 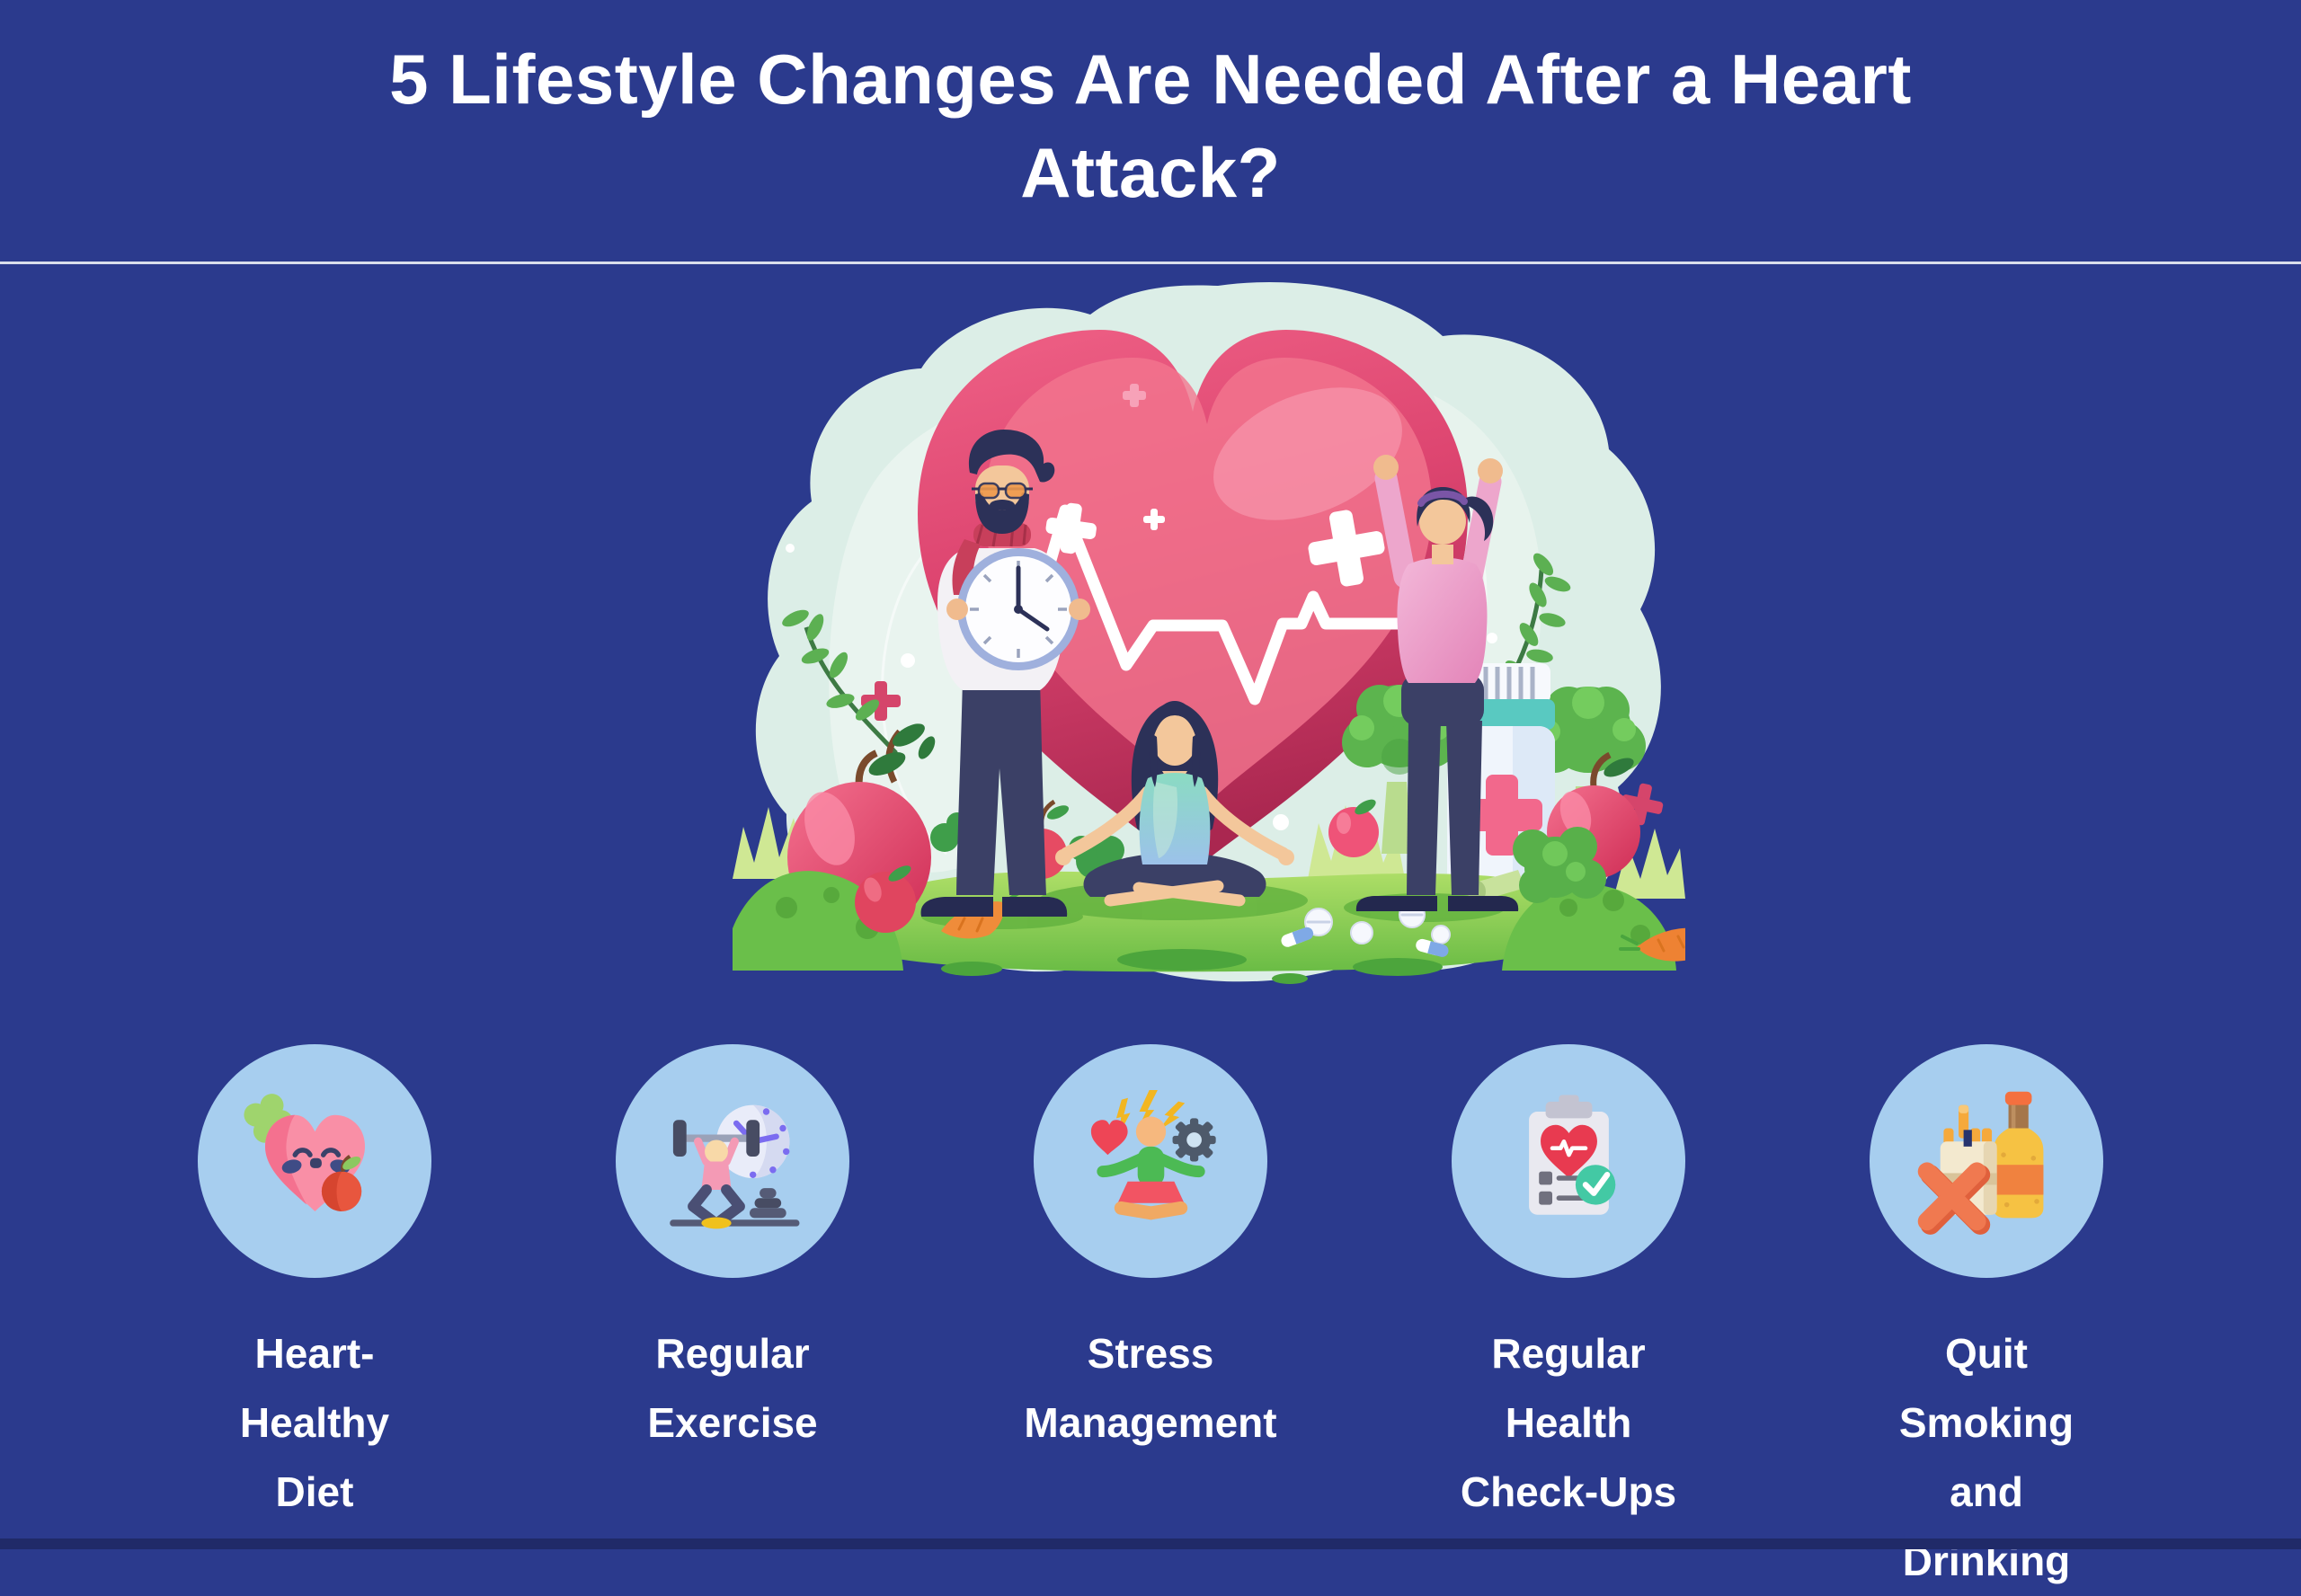 I want to click on celebrating-woman, so click(x=1437, y=683).